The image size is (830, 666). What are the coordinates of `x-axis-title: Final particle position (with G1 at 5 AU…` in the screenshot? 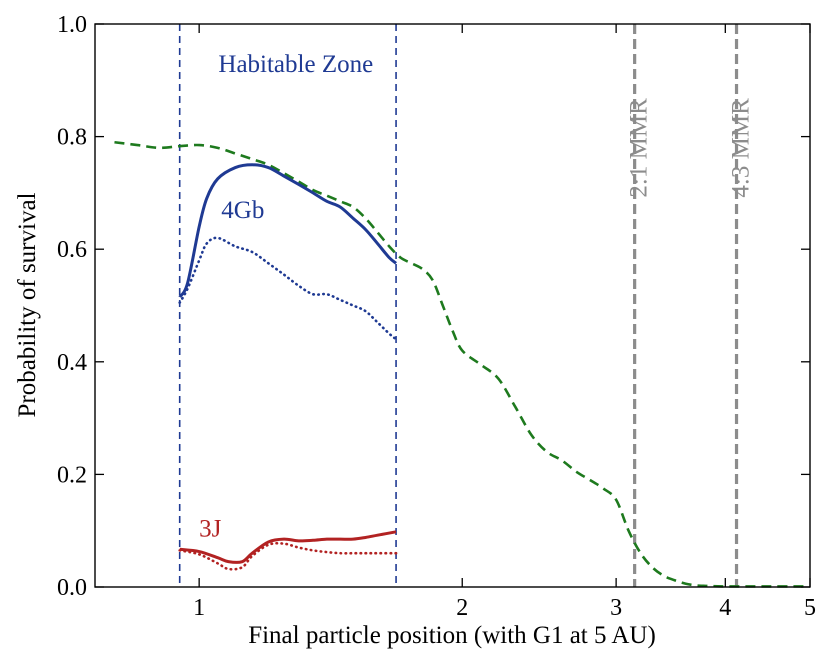 It's located at (452, 635).